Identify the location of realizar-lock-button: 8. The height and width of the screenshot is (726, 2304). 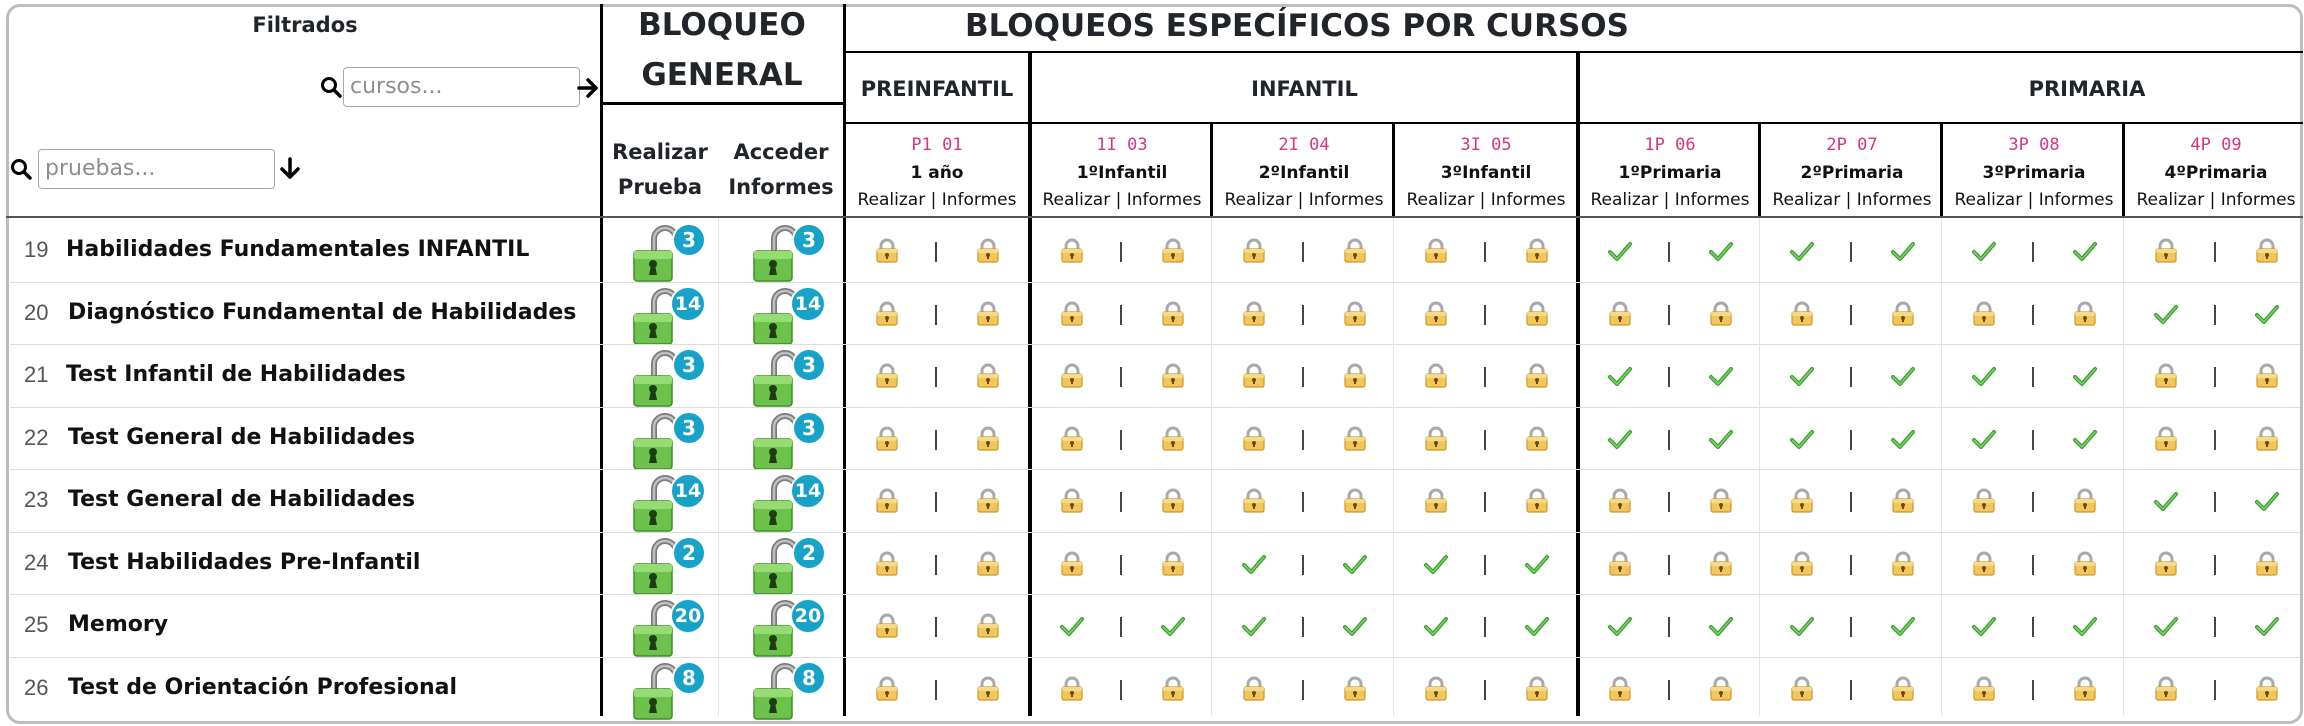
(668, 691).